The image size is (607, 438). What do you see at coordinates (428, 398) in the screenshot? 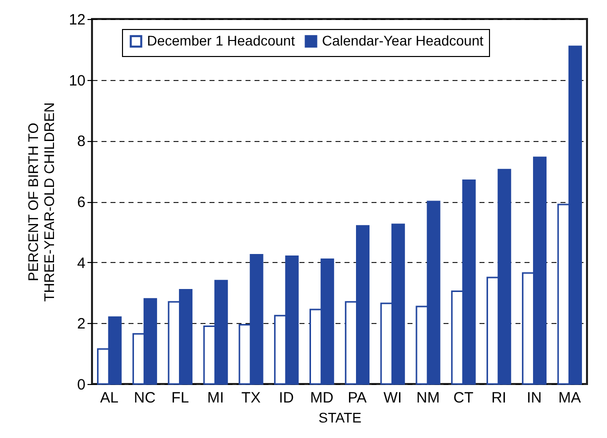
I see `x-tick-label: NM` at bounding box center [428, 398].